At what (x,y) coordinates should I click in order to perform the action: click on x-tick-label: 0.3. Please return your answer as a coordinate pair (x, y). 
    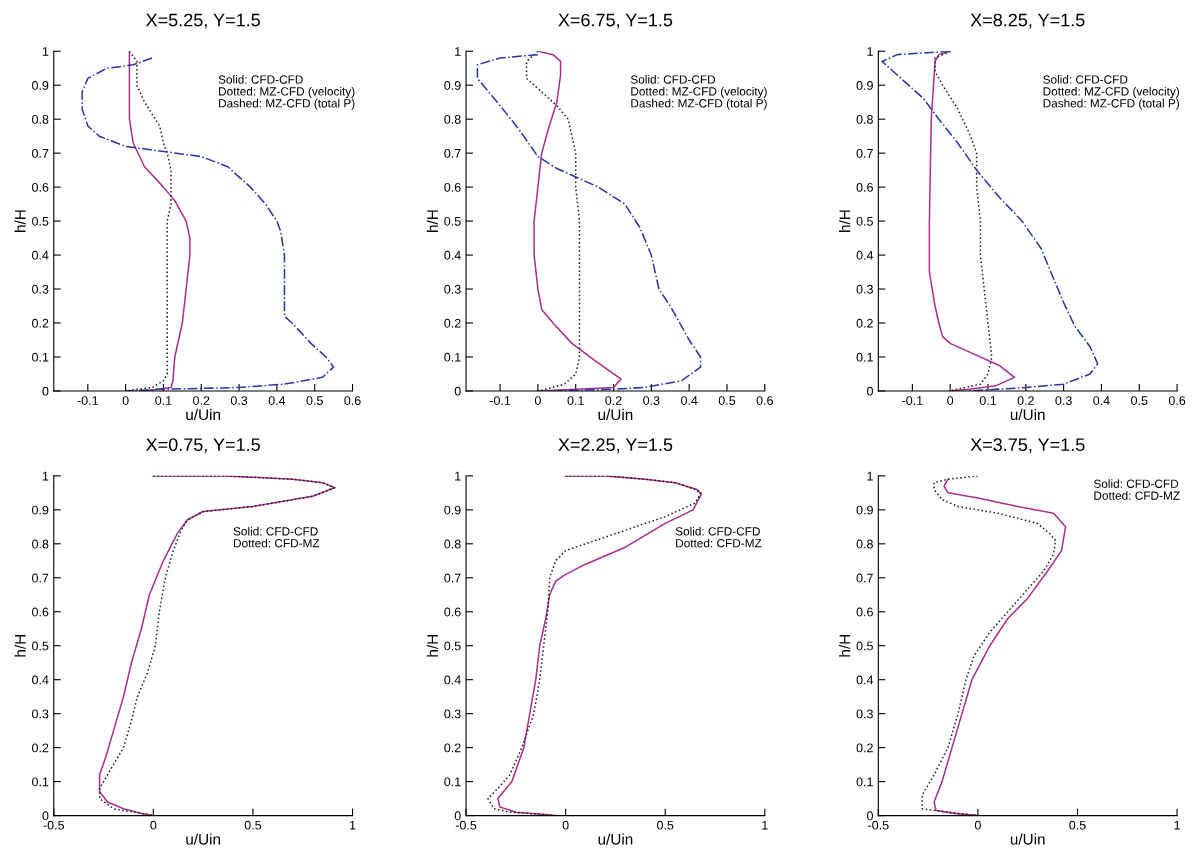
    Looking at the image, I should click on (1063, 400).